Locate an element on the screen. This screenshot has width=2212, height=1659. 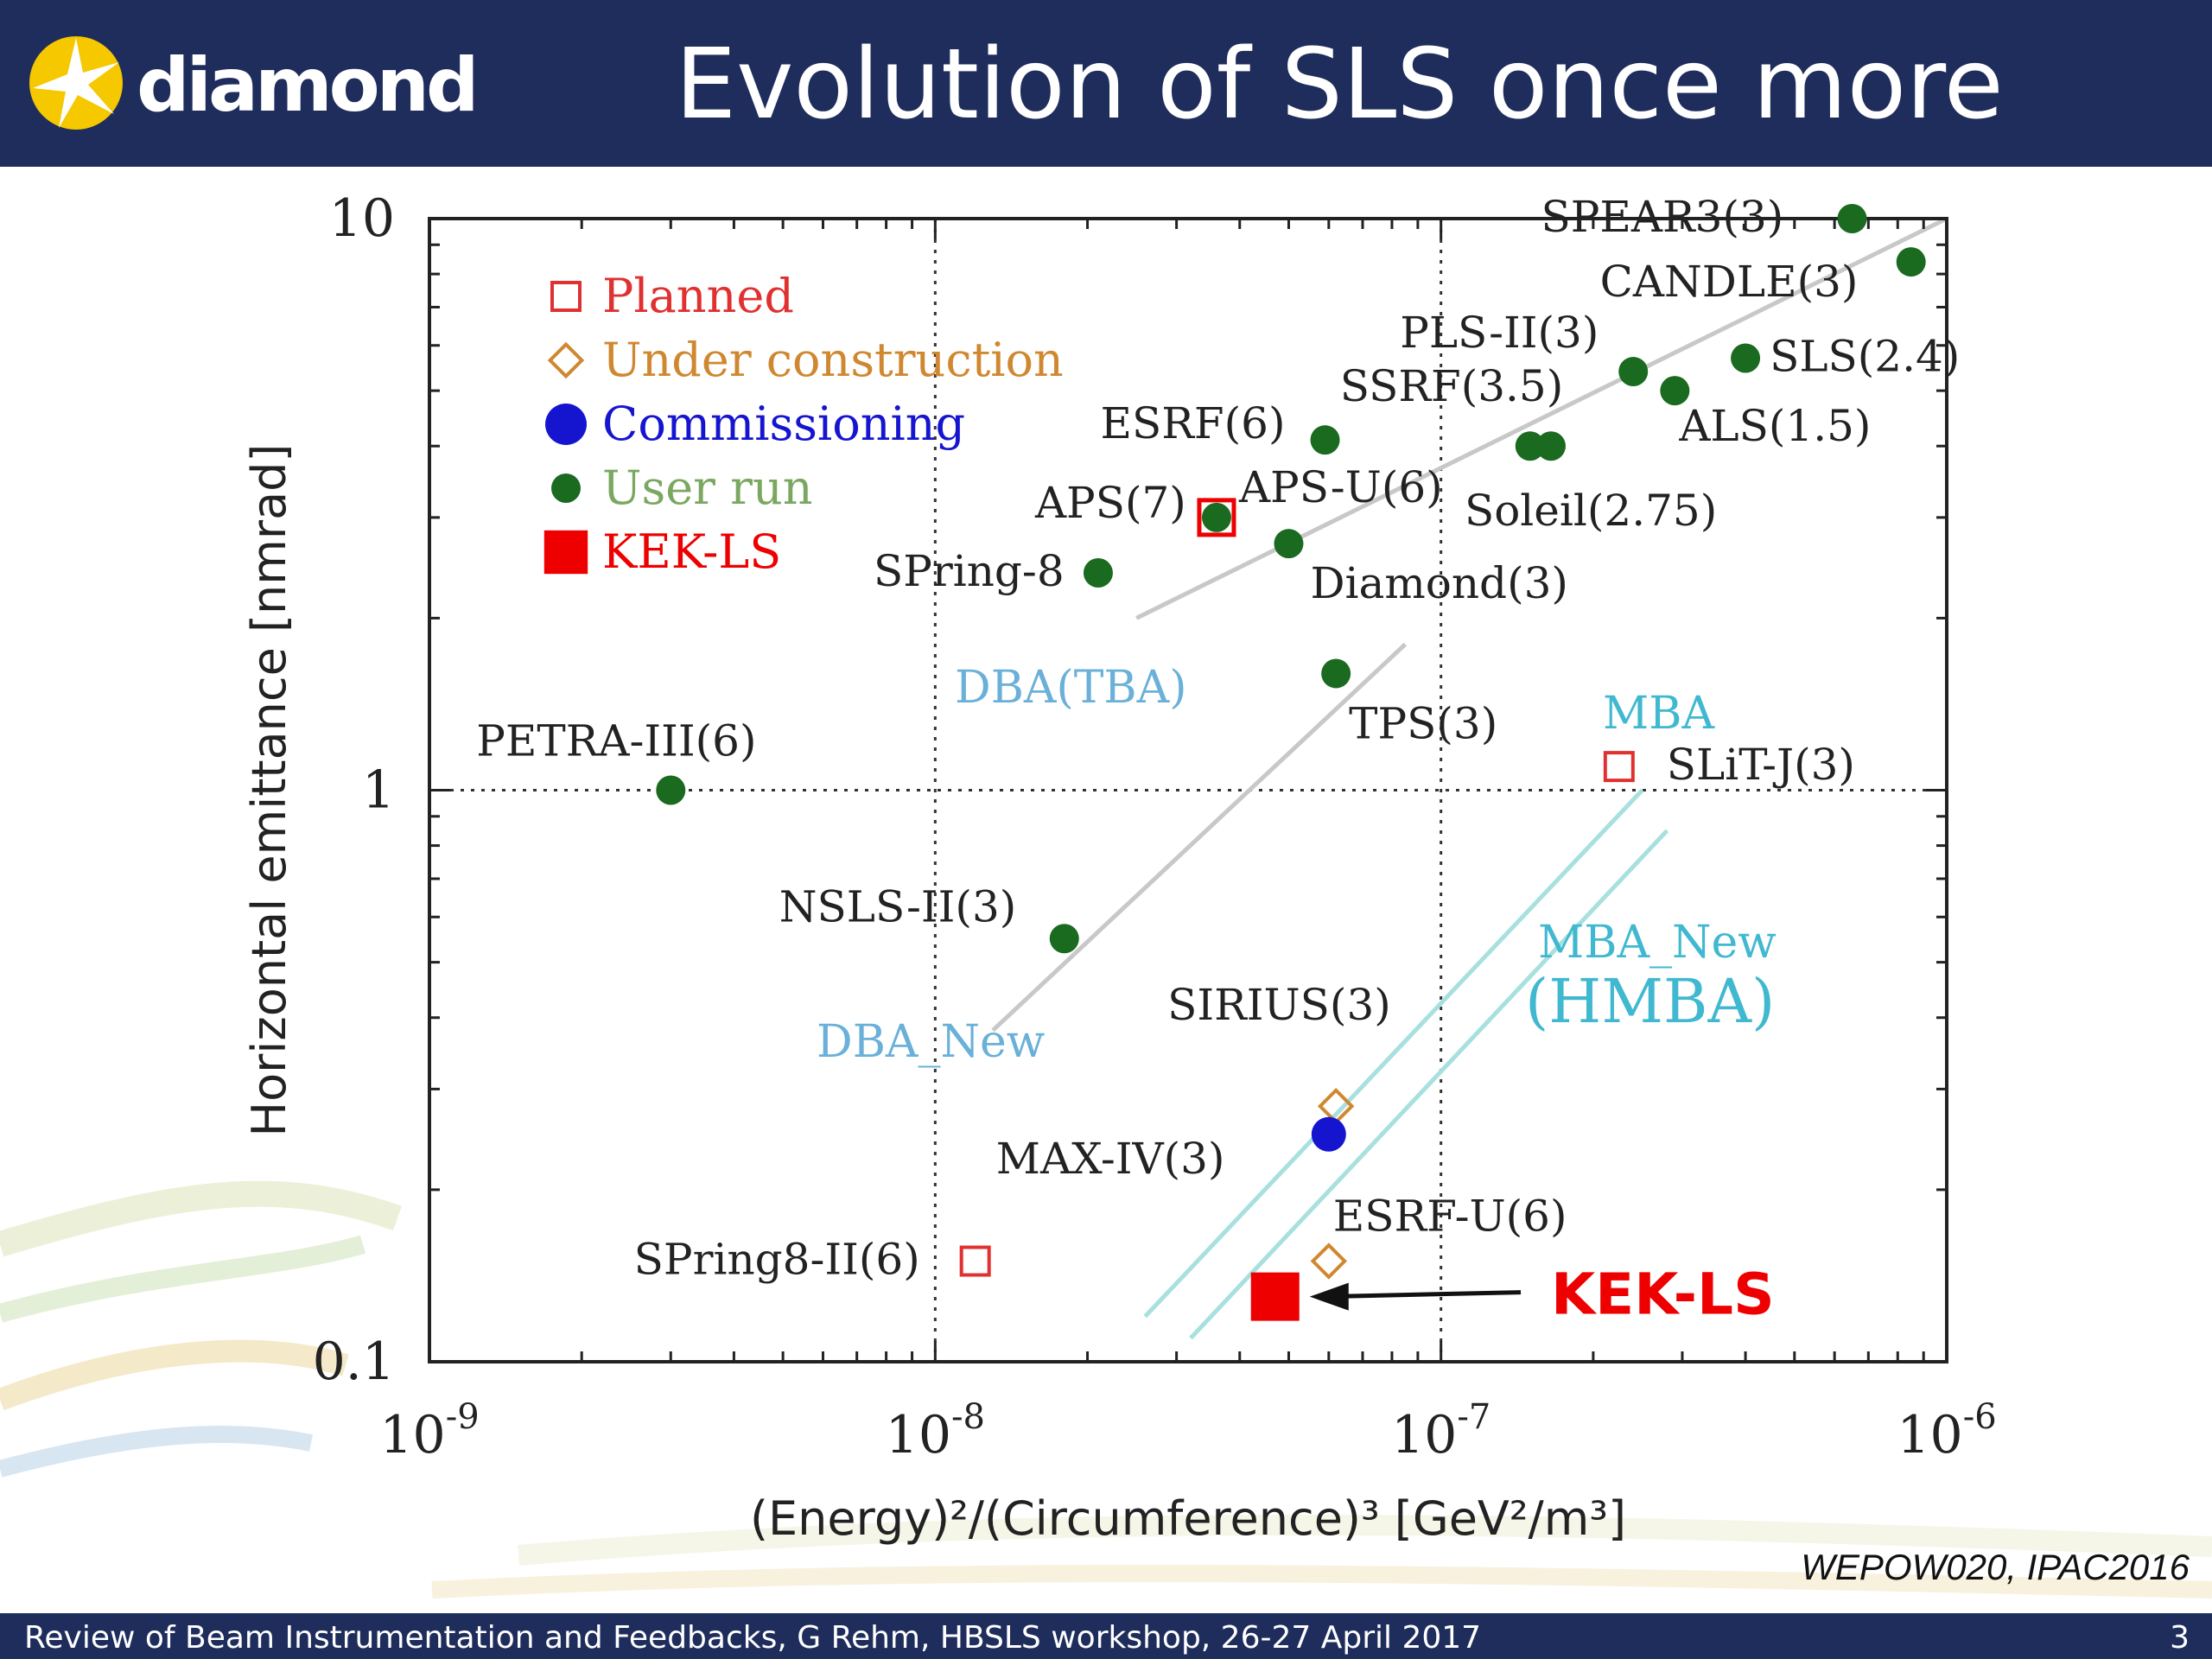
point-label: SLS(2.4) is located at coordinates (1865, 356).